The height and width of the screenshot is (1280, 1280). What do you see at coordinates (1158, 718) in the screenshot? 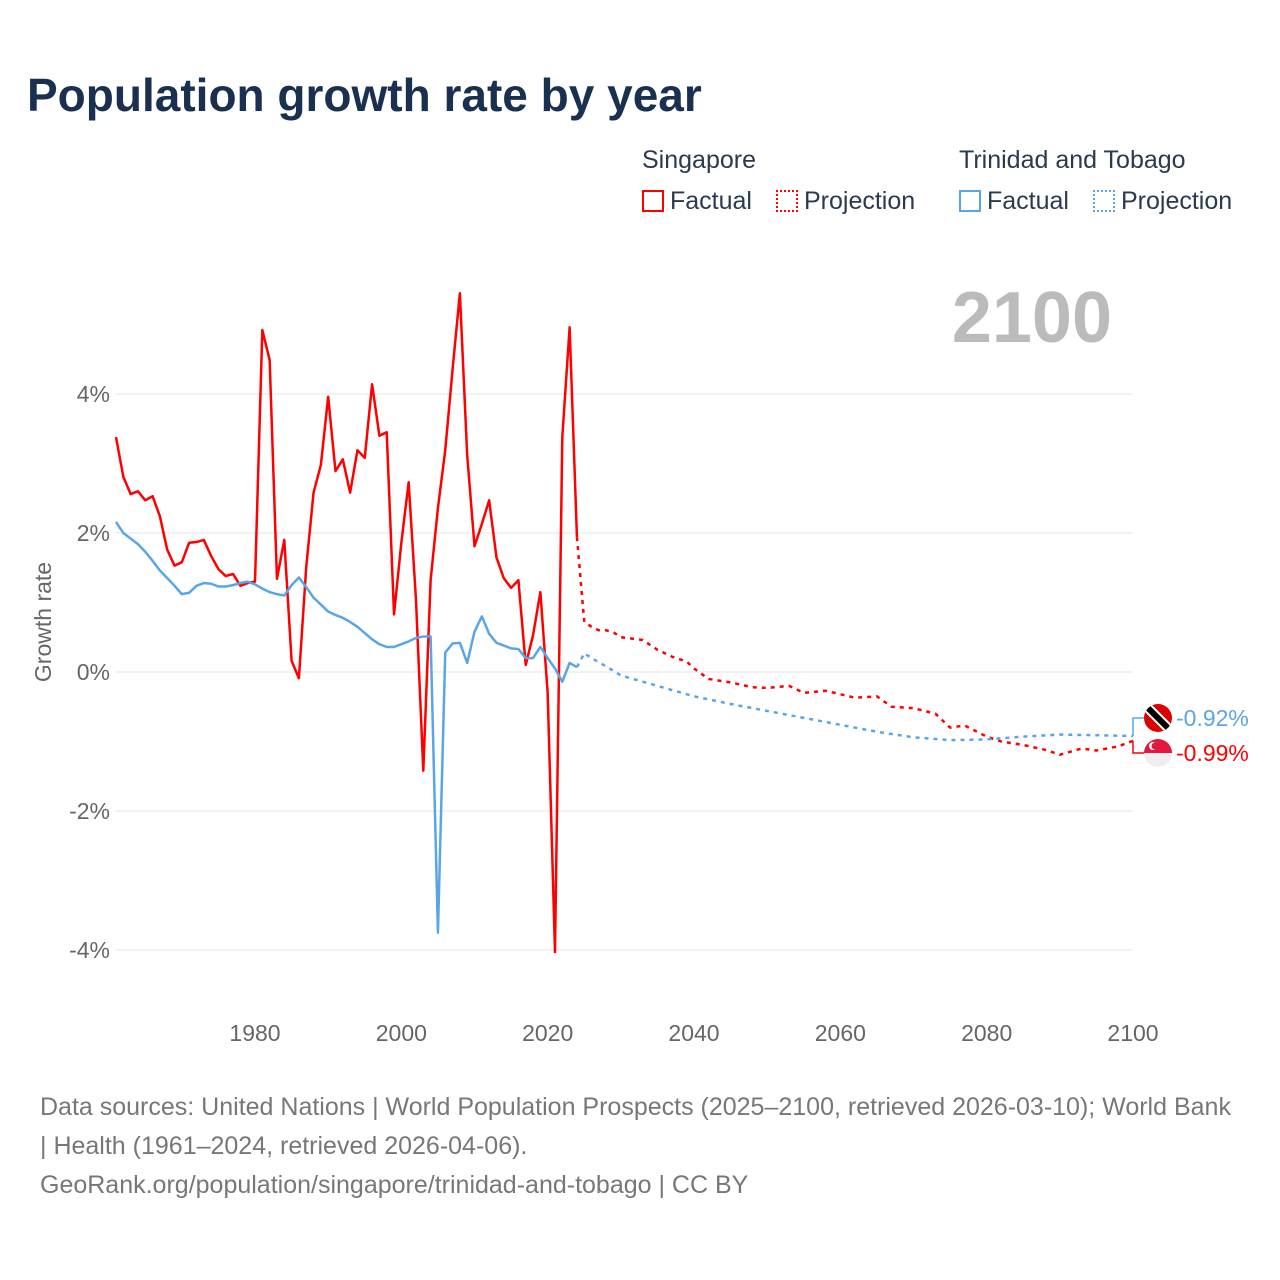
I see `trinidad-flag-icon` at bounding box center [1158, 718].